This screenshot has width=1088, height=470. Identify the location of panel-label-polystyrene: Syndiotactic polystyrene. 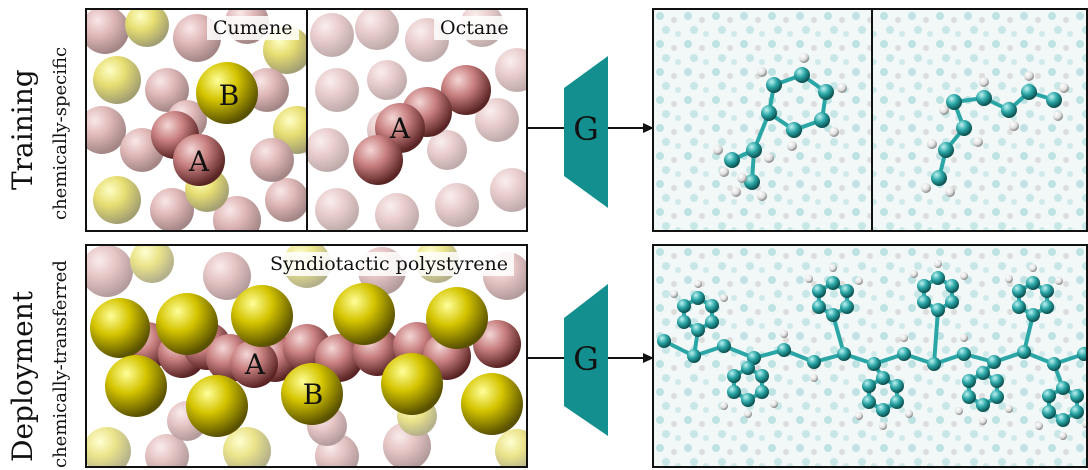
(389, 264).